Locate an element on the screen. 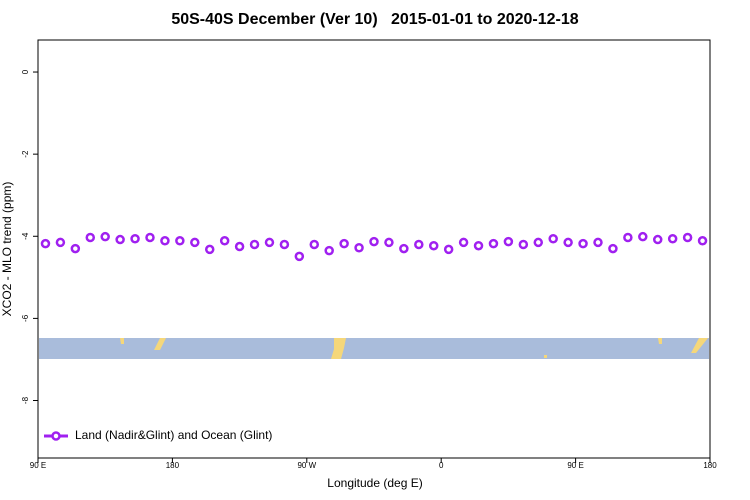  legend-label: Land (Nadir&Glint) and Ocean (Glint) is located at coordinates (173, 435).